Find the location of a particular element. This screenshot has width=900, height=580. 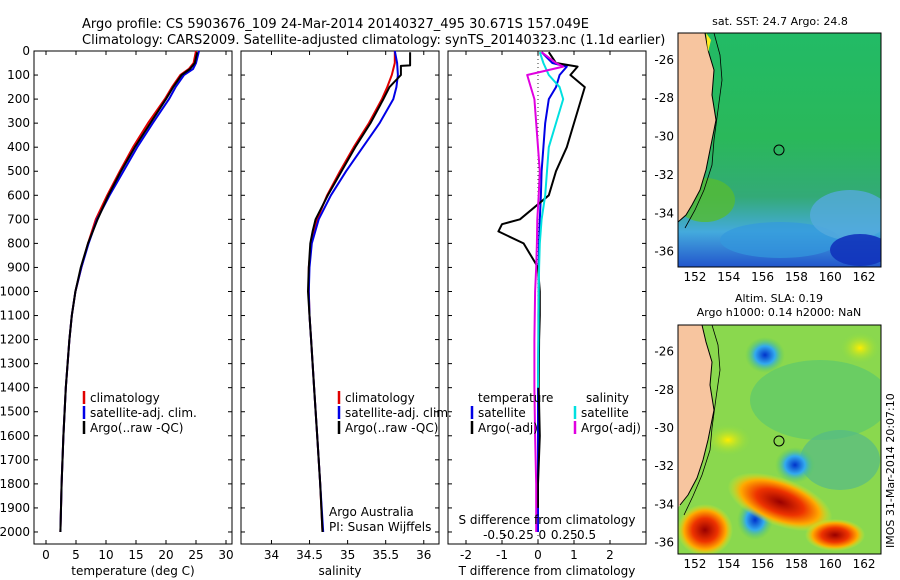

x-top-tick-label: 0.5 is located at coordinates (586, 535).